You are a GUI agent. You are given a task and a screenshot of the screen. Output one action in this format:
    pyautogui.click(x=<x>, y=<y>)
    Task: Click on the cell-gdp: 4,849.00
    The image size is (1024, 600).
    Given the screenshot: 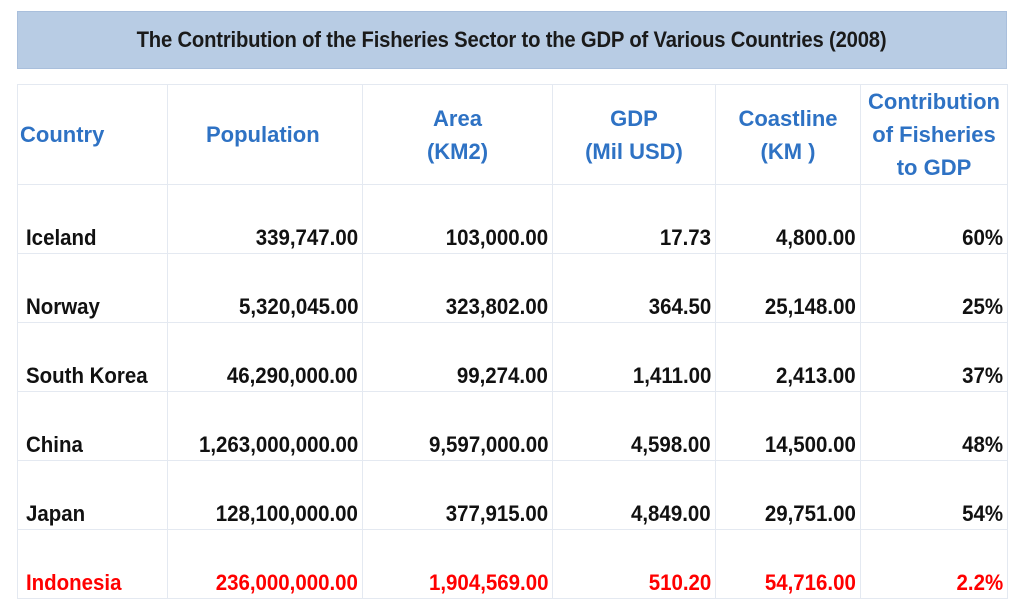 What is the action you would take?
    pyautogui.click(x=634, y=495)
    